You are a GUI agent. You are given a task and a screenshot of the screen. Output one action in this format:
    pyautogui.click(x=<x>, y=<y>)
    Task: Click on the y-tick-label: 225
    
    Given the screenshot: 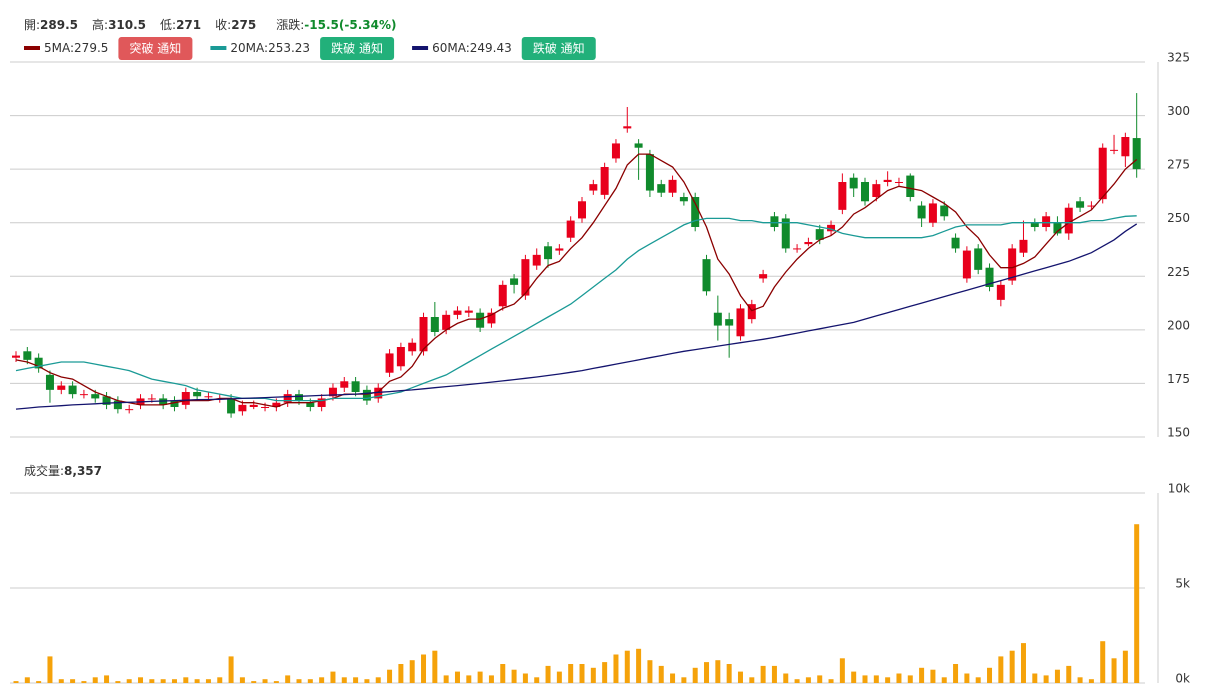 What is the action you would take?
    pyautogui.click(x=1178, y=272)
    